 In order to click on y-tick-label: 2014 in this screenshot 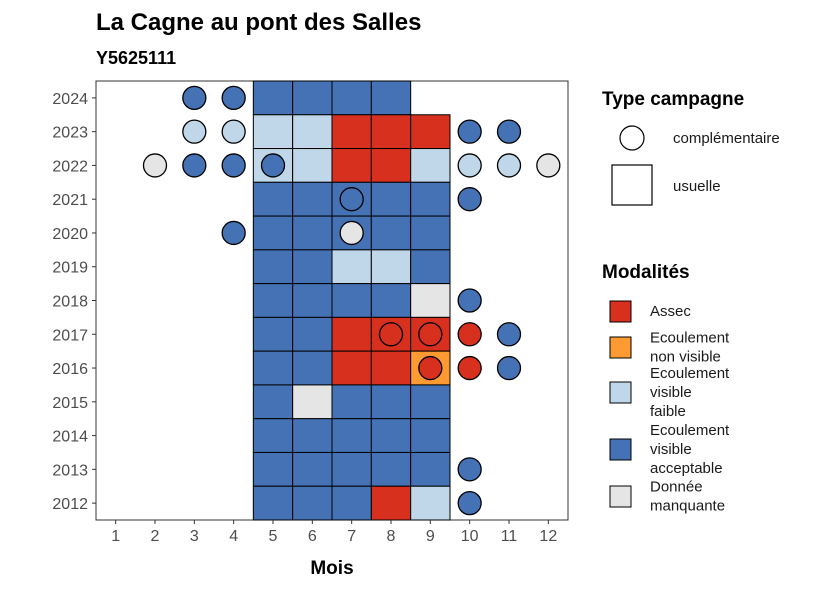, I will do `click(70, 437)`.